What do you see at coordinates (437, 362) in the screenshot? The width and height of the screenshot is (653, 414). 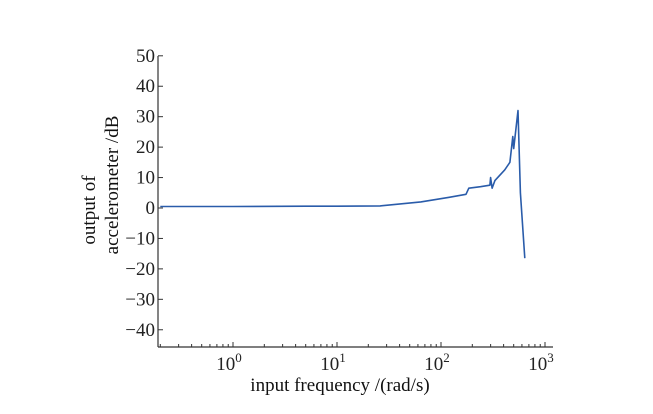 I see `x-tick-label: 10²` at bounding box center [437, 362].